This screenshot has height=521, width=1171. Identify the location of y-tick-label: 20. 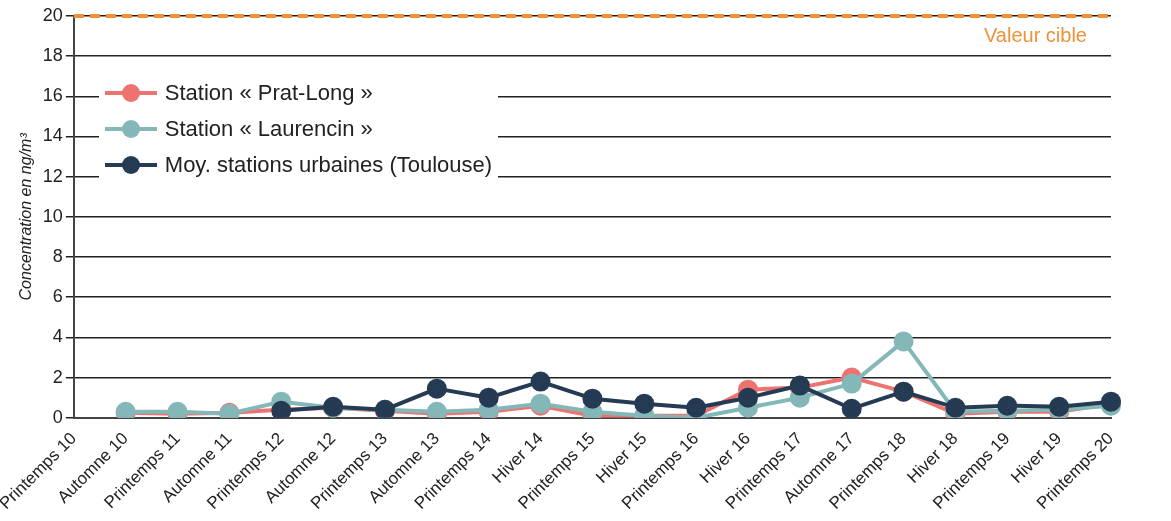
(52, 14).